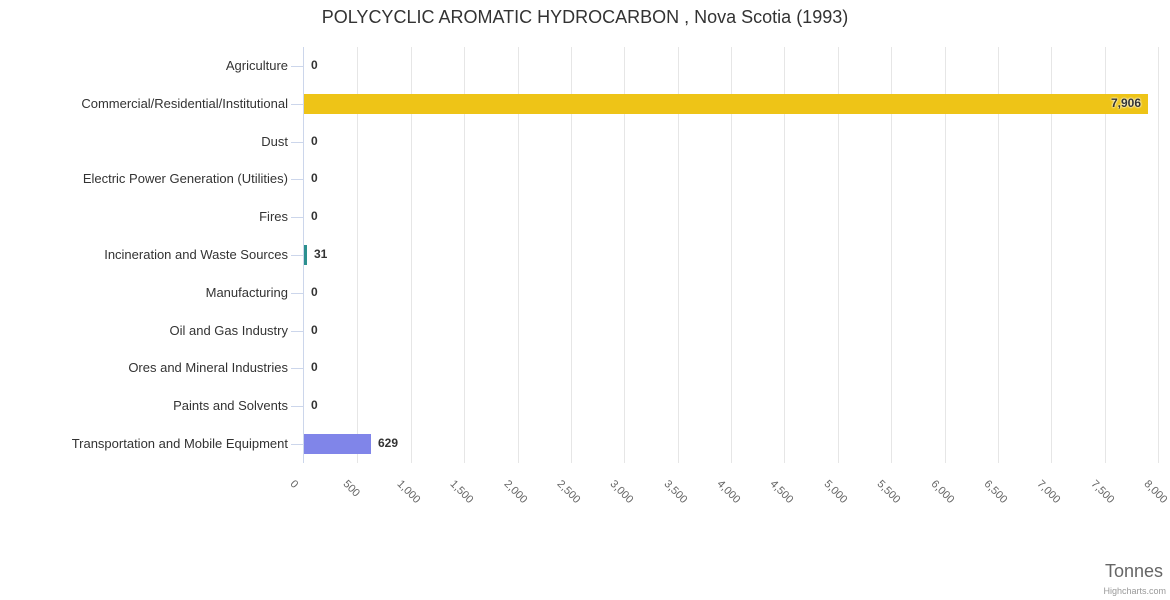  What do you see at coordinates (185, 179) in the screenshot?
I see `category-label: Electric Power Generation (Utilities)` at bounding box center [185, 179].